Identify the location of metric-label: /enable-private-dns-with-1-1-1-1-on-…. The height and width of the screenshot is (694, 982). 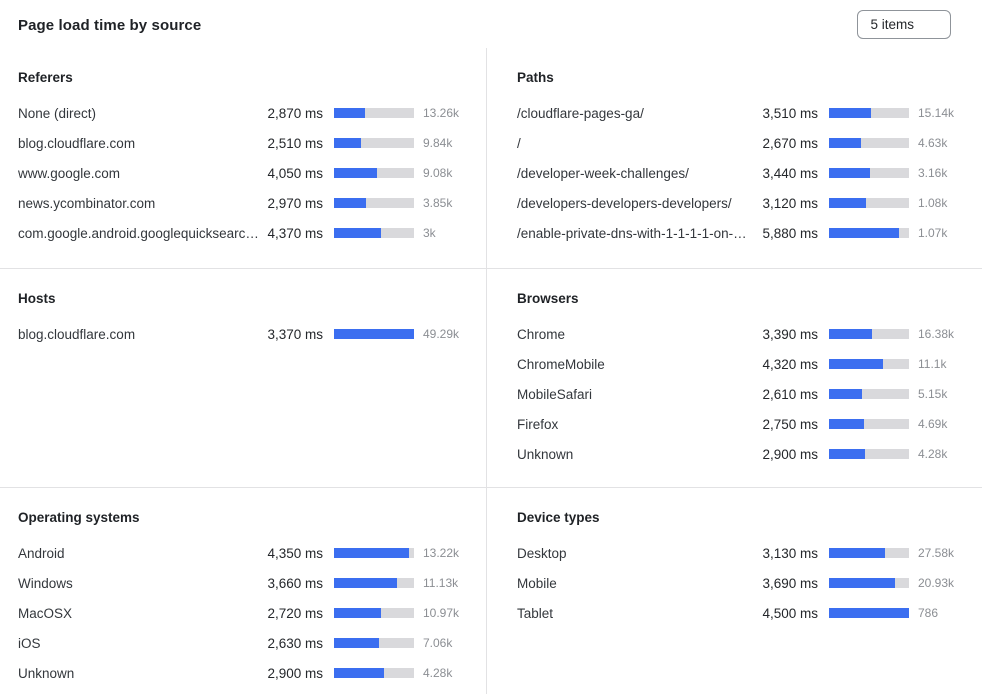
(632, 233).